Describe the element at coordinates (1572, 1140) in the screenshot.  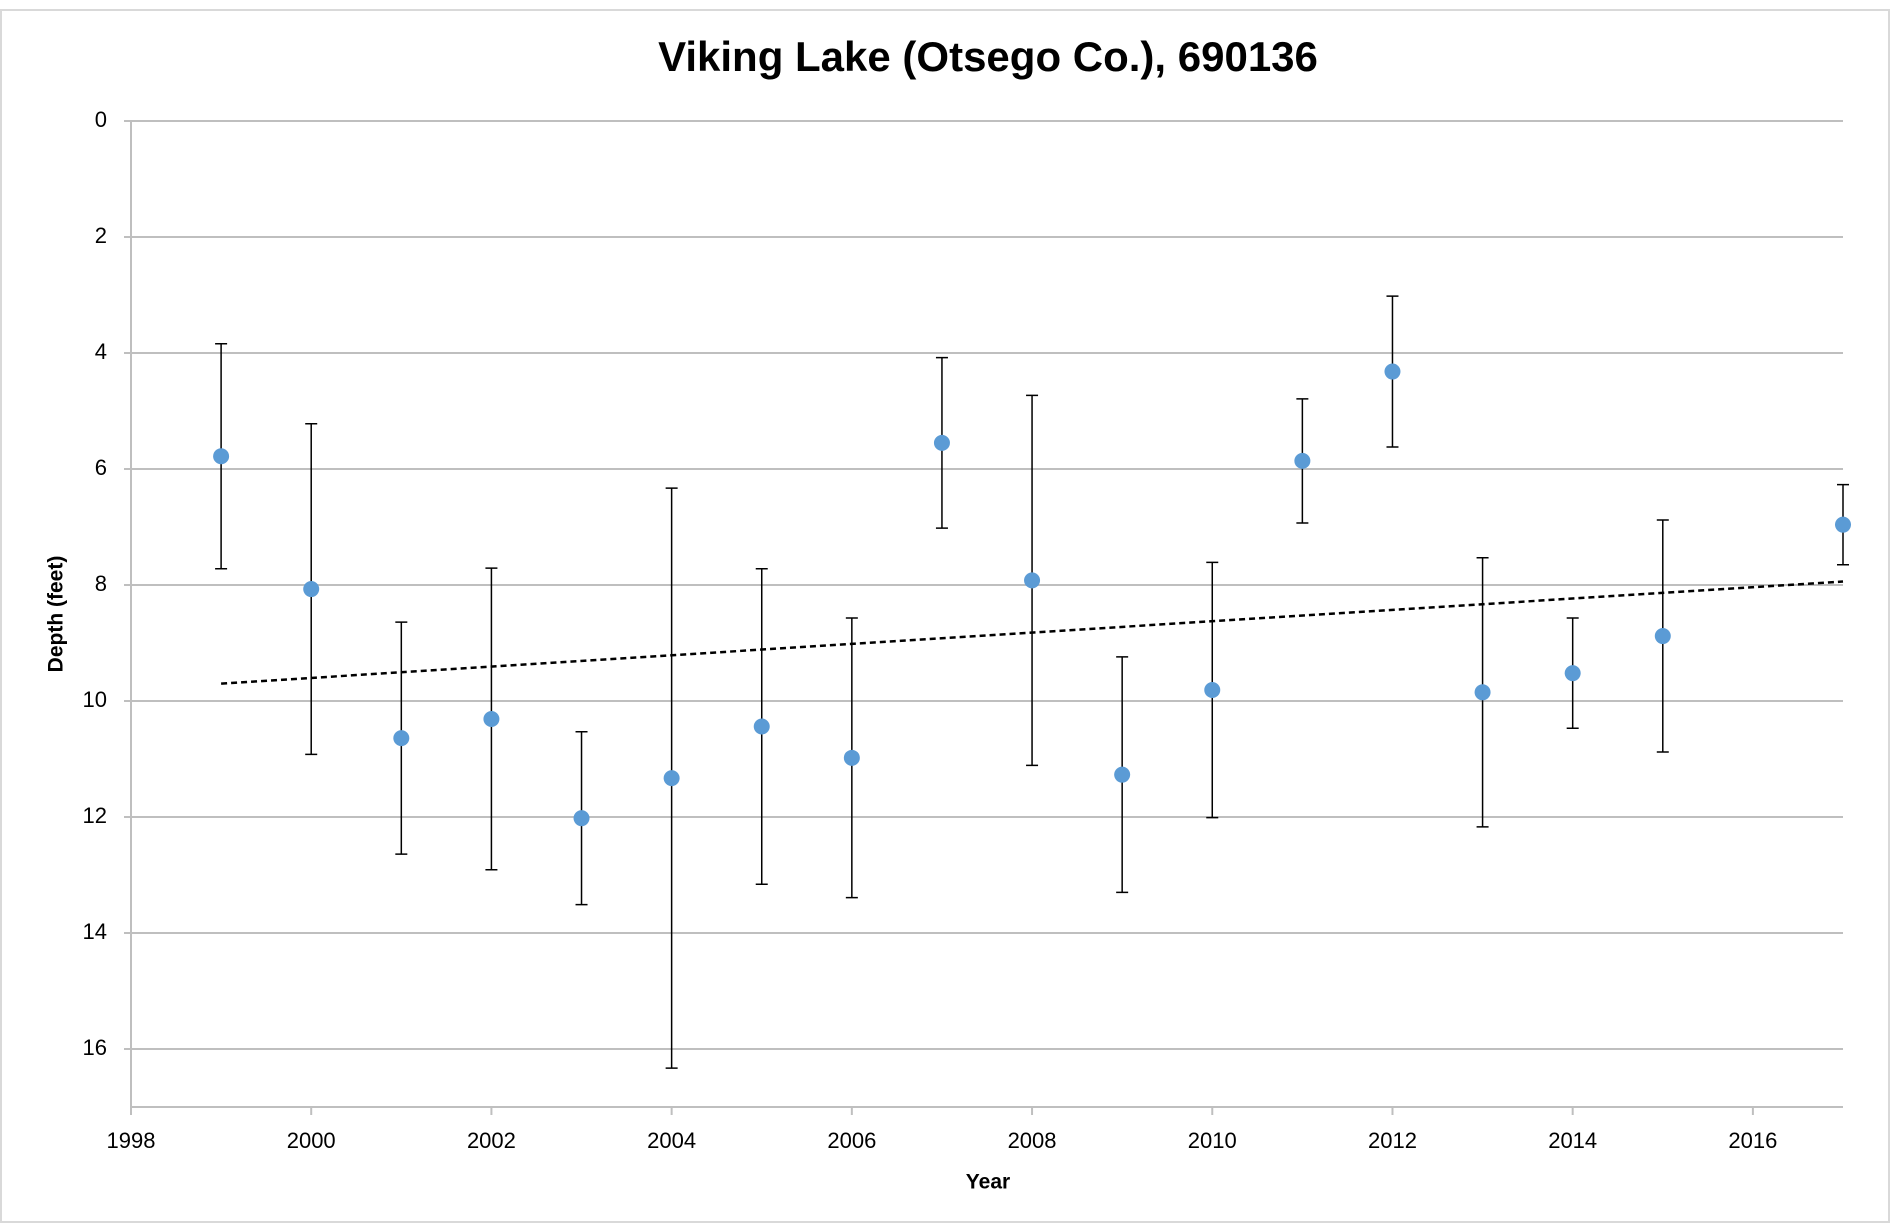
I see `x-tick-label: 2014` at that location.